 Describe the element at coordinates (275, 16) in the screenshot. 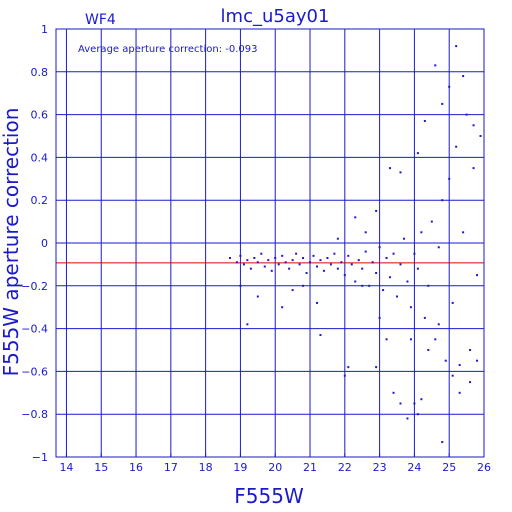

I see `chart-title: lmc_u5ay01` at that location.